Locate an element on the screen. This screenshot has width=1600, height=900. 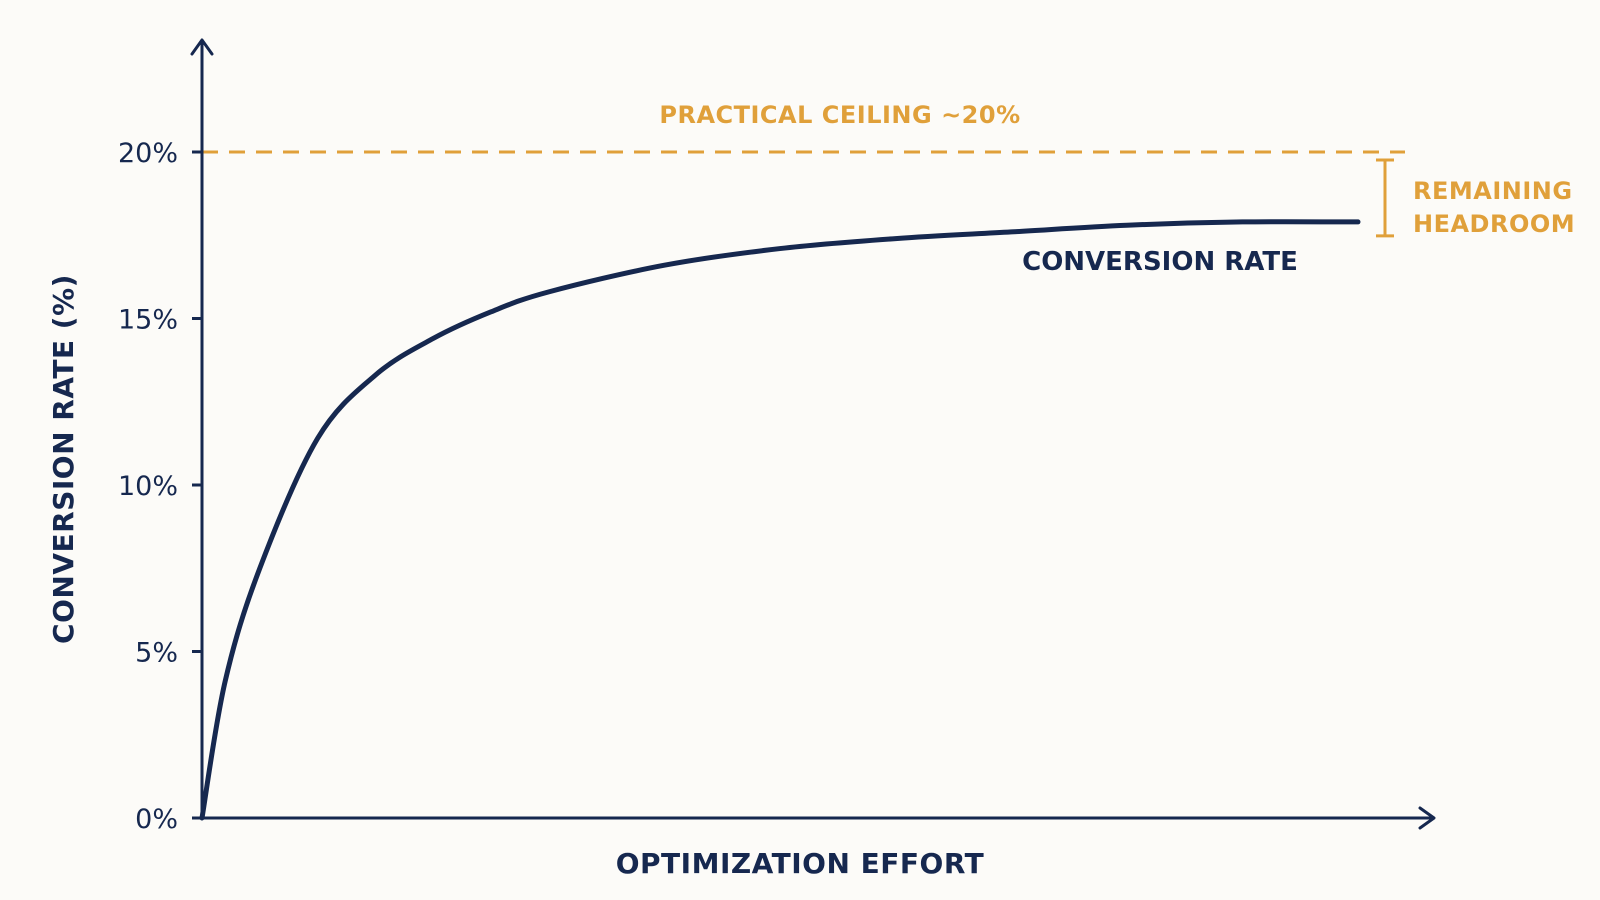
headroom-bracket is located at coordinates (1385, 198).